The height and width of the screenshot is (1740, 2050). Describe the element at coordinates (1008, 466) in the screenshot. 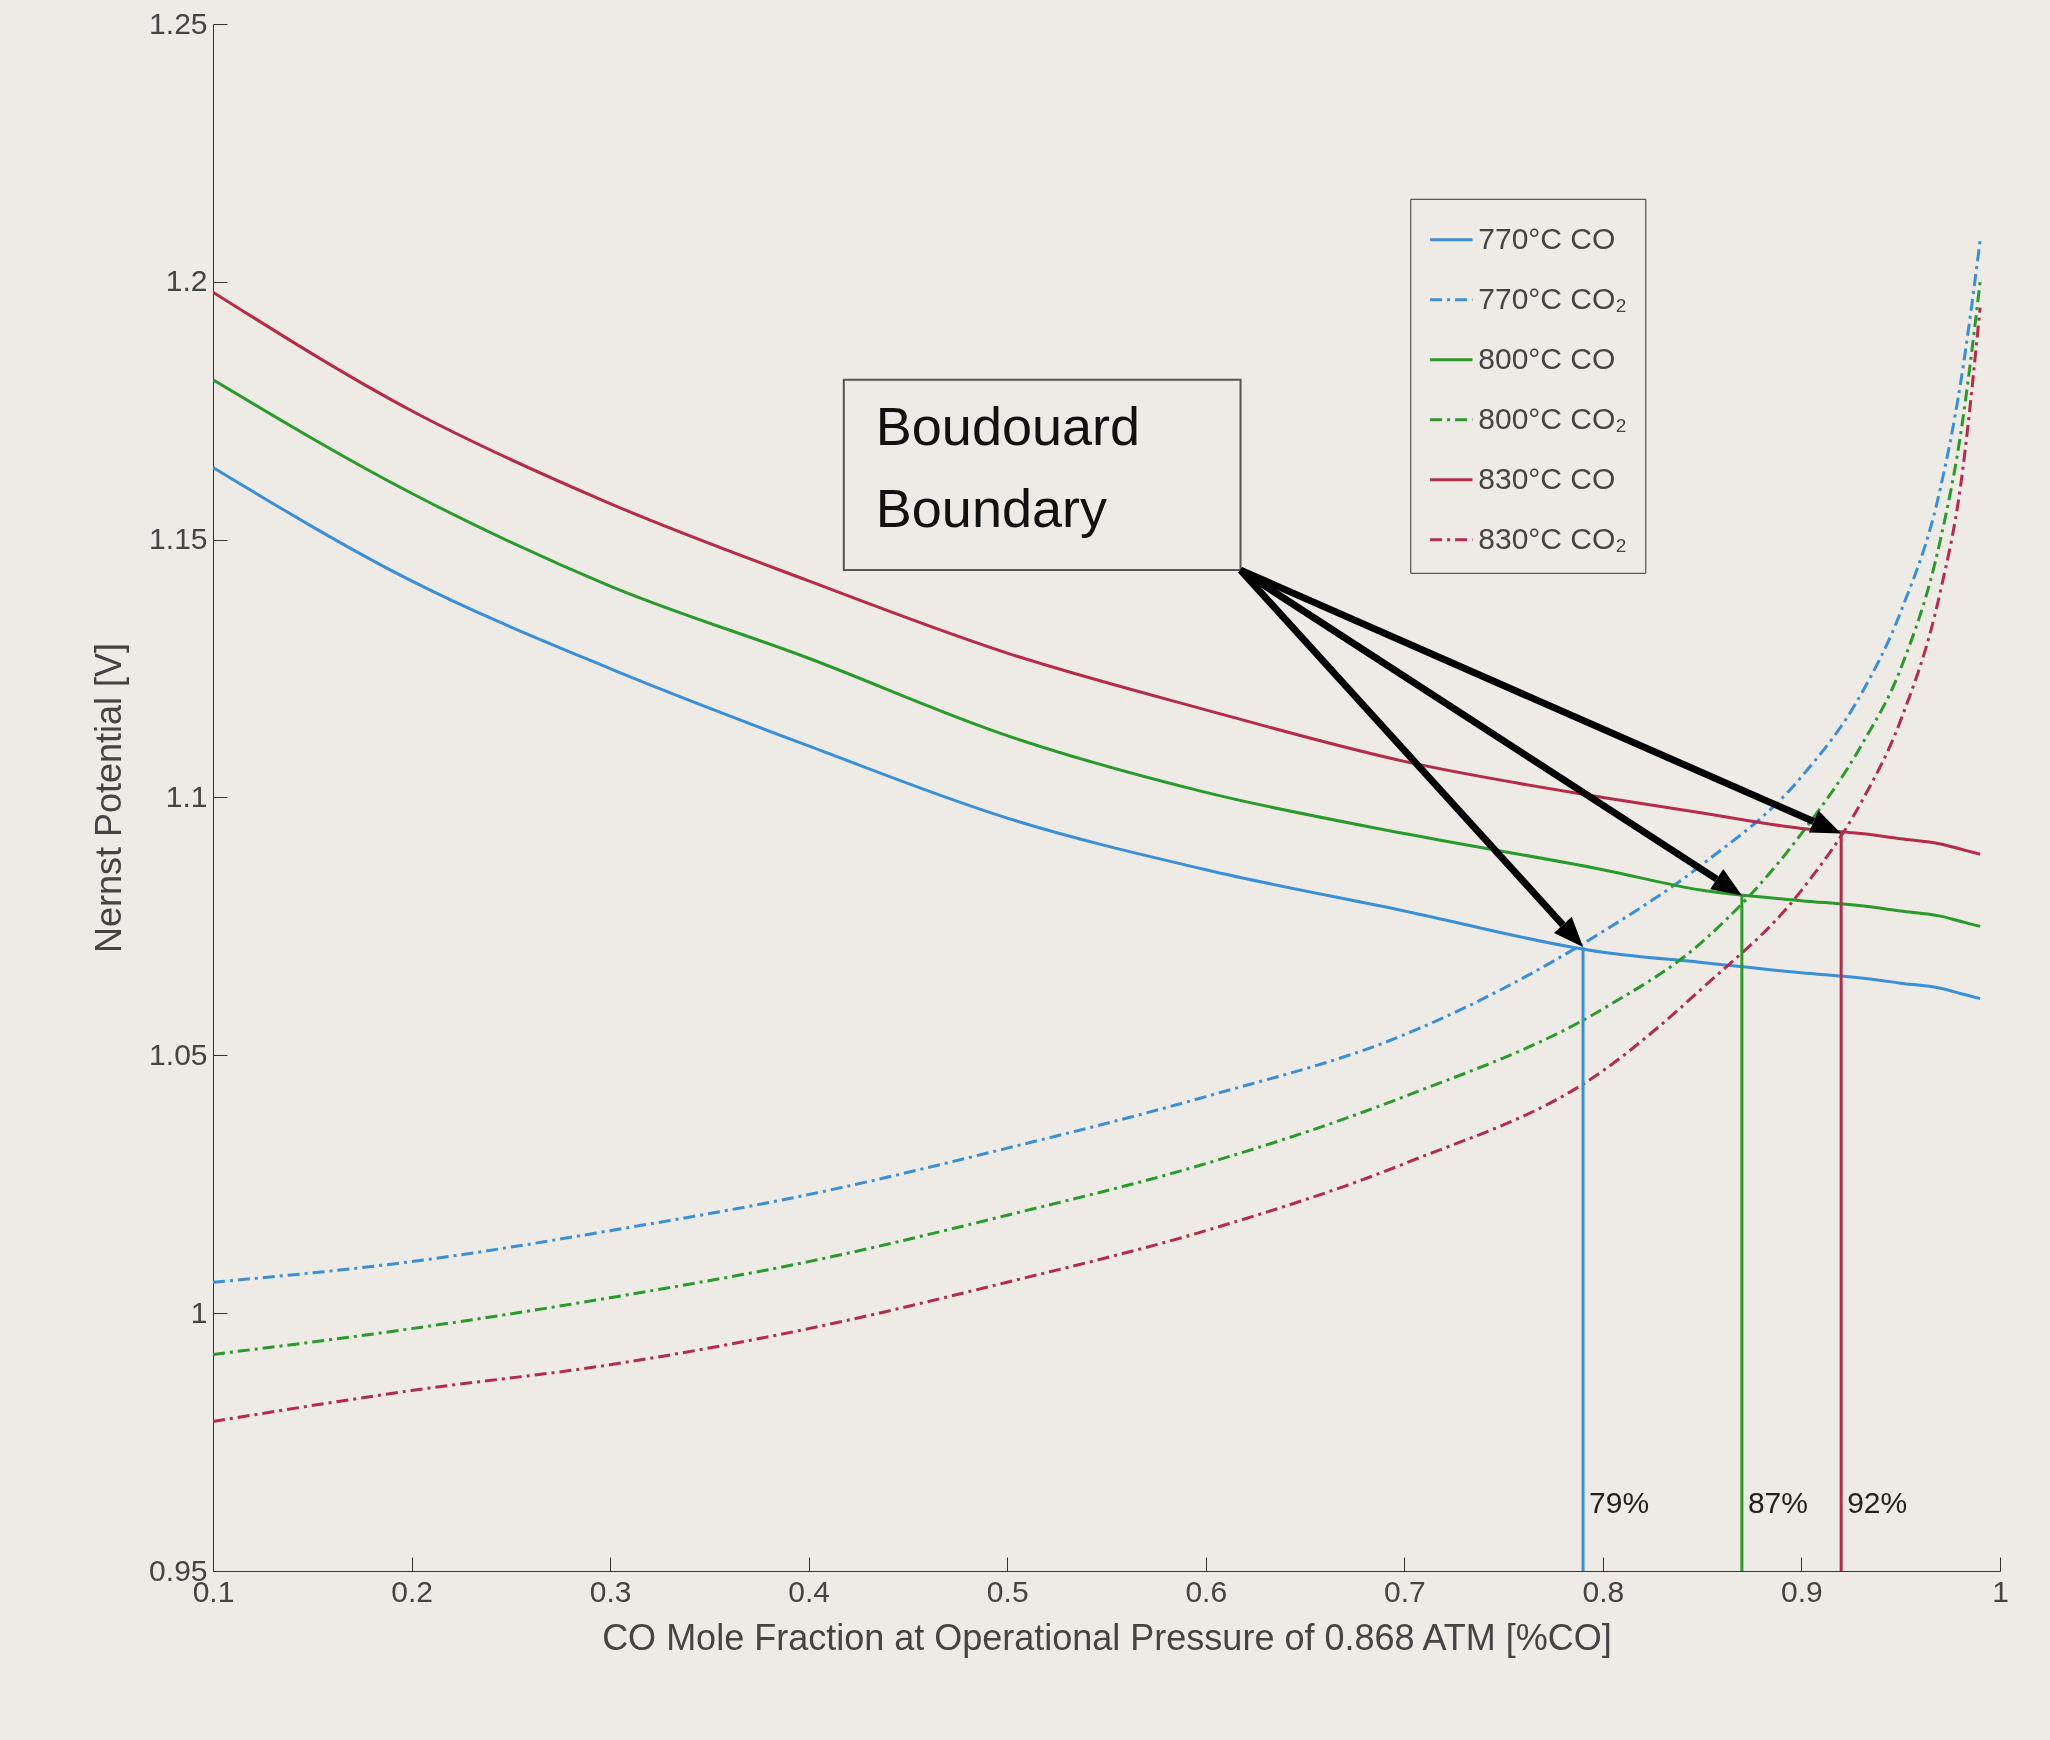

I see `annotation: Boudouard Boundary` at that location.